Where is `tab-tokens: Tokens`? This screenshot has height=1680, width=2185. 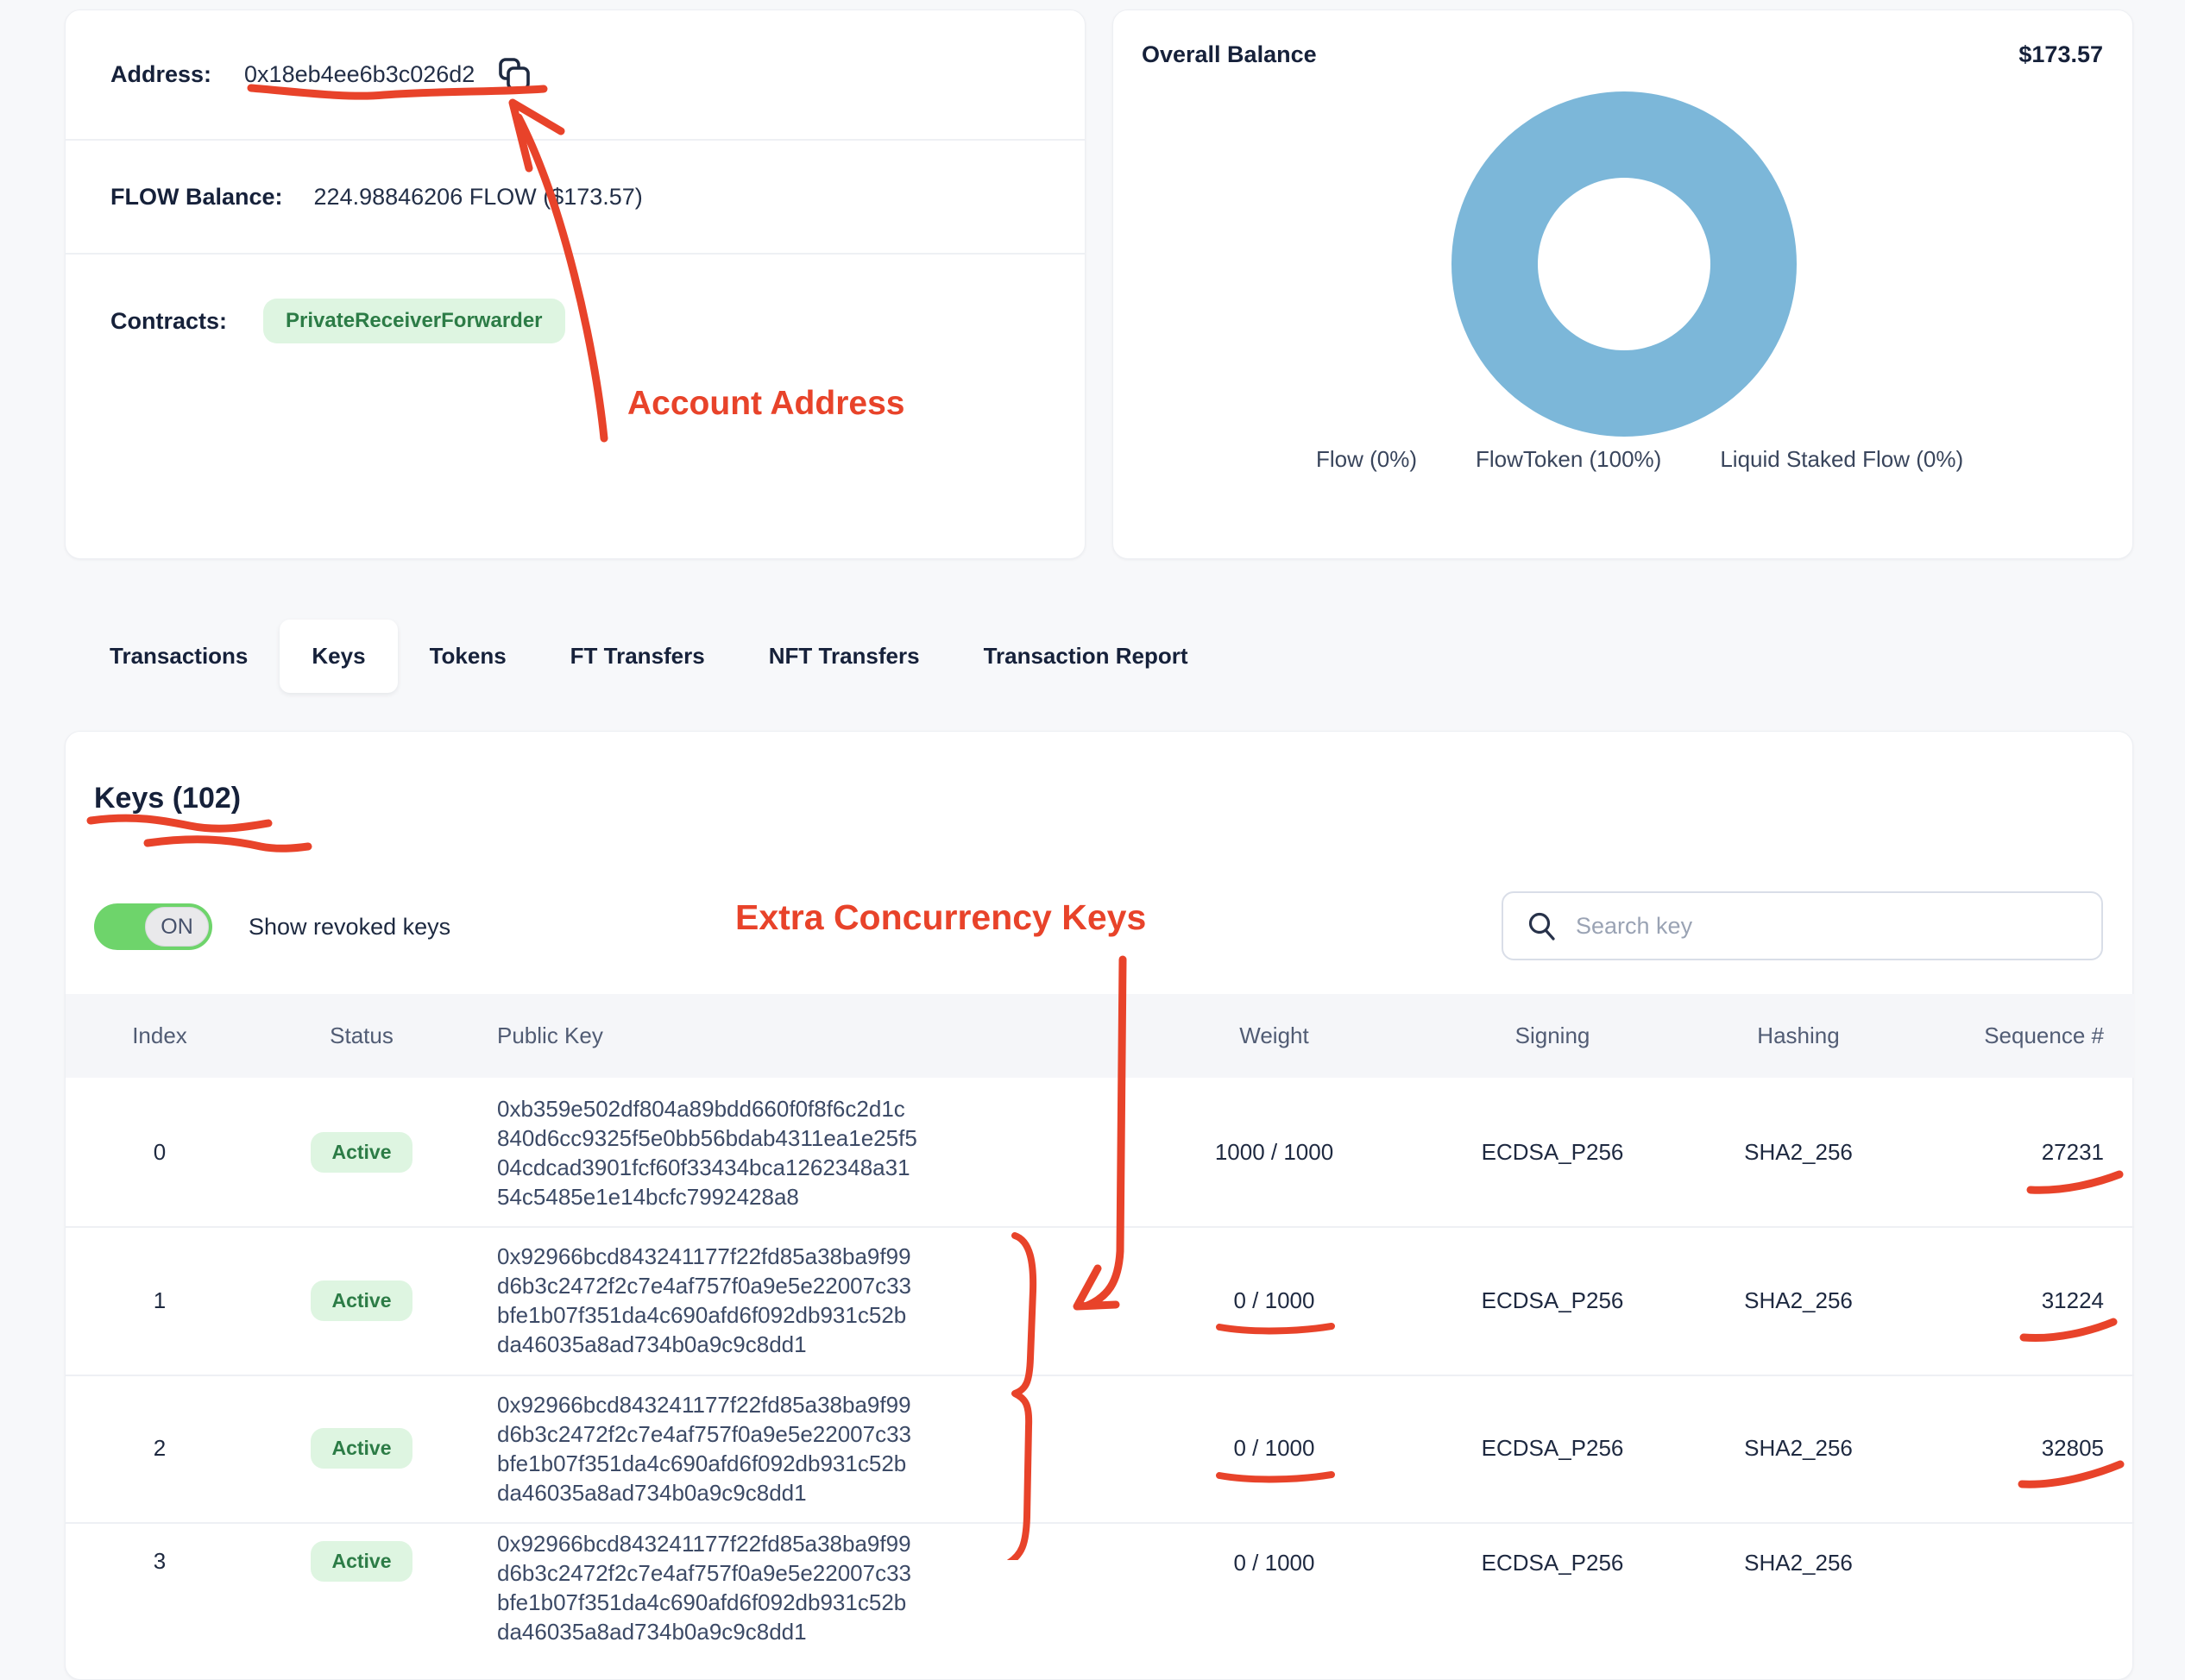 tab-tokens: Tokens is located at coordinates (468, 656).